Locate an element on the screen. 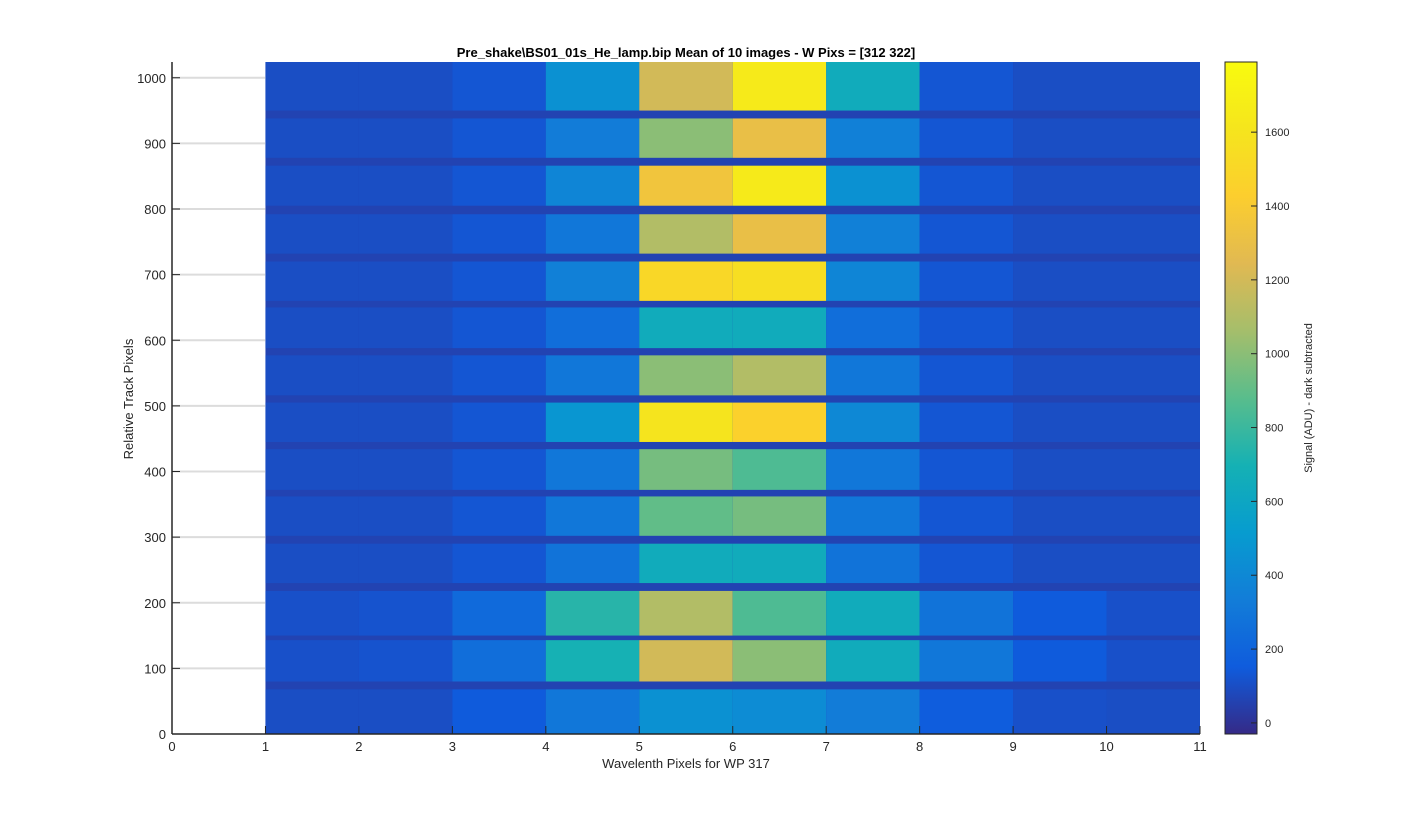 This screenshot has width=1425, height=825. x-tick-label: 2 is located at coordinates (358, 746).